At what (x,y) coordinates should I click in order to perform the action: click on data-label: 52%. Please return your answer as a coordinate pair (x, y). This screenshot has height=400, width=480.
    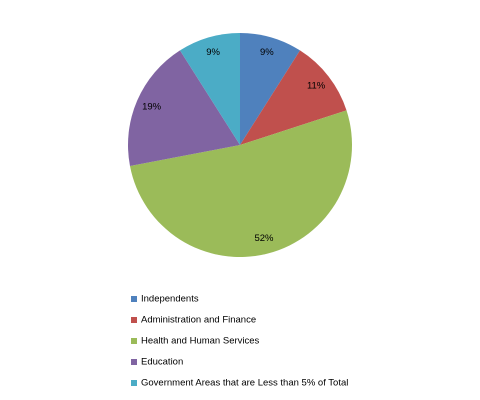
    Looking at the image, I should click on (264, 238).